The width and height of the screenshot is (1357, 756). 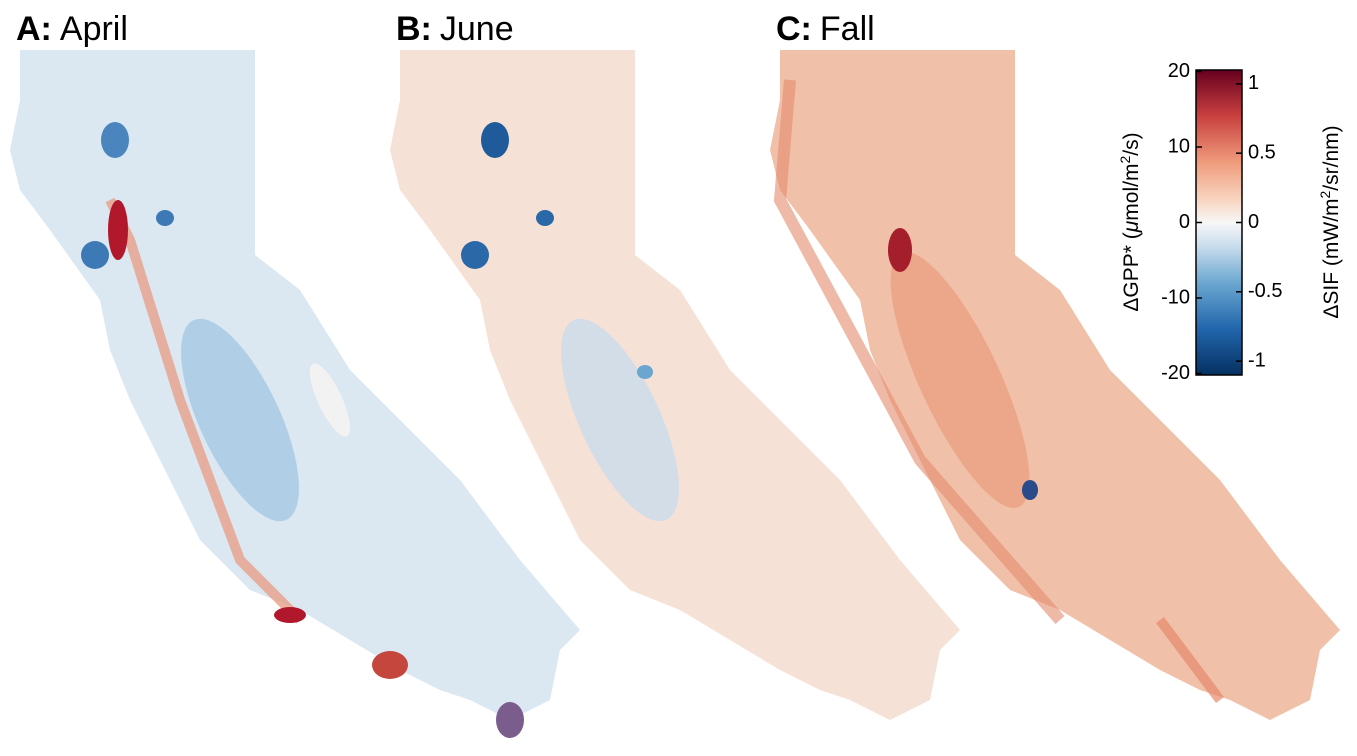 What do you see at coordinates (1175, 297) in the screenshot?
I see `tick-label: -10` at bounding box center [1175, 297].